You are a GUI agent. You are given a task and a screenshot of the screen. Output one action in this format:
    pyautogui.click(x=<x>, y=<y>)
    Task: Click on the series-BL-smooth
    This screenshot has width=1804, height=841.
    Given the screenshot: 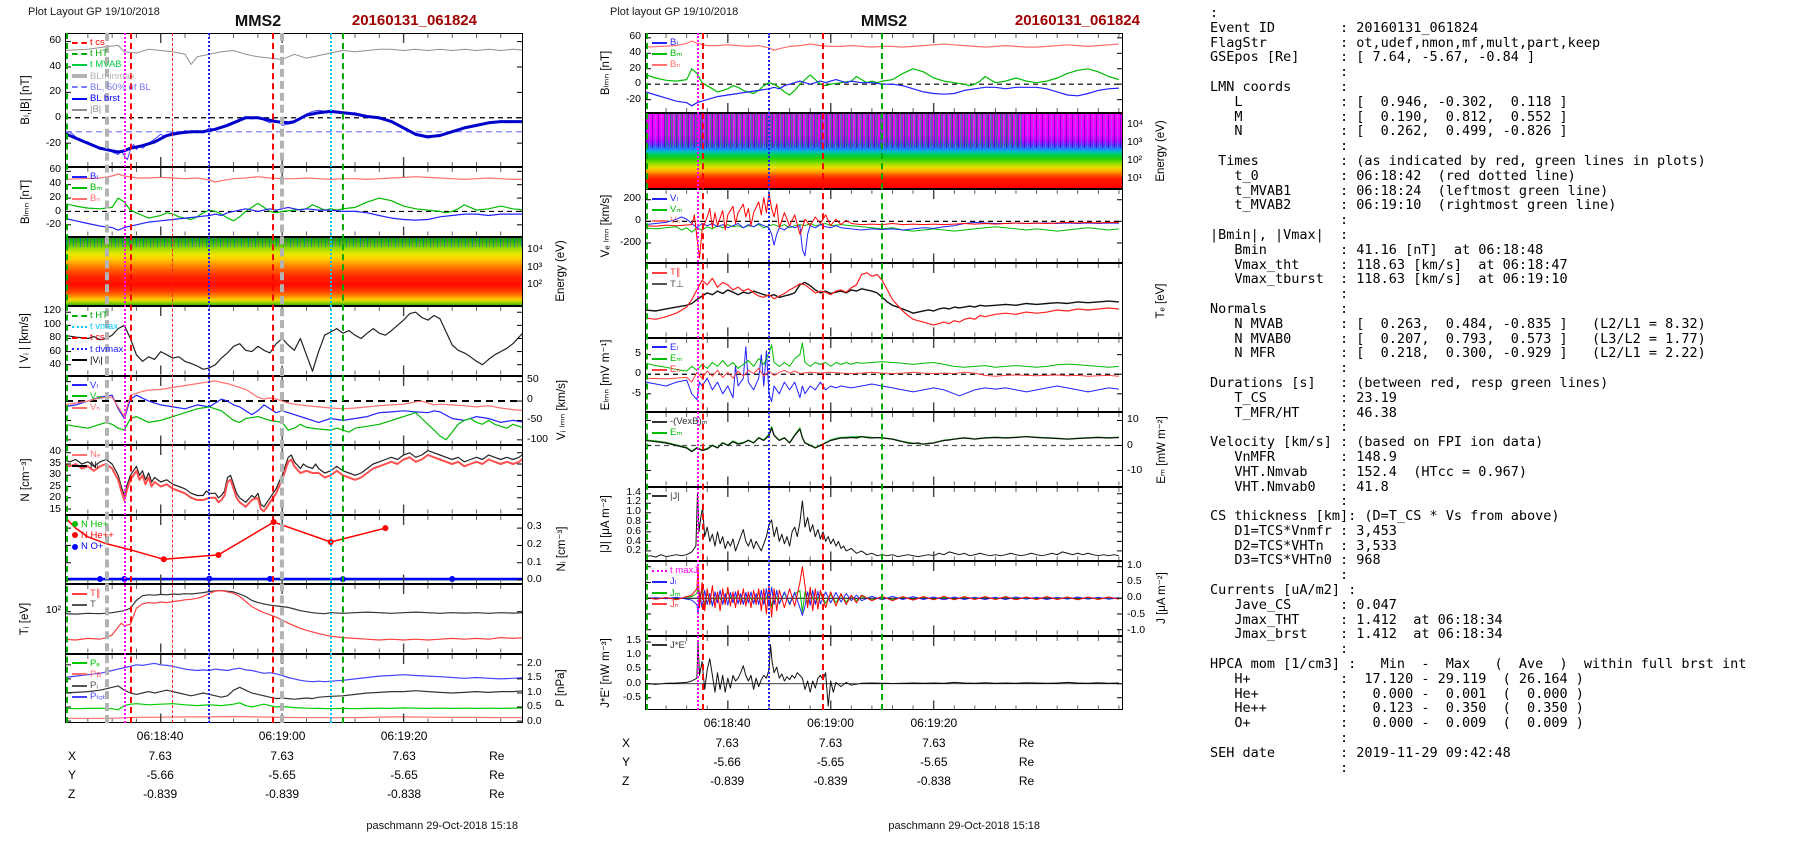 What is the action you would take?
    pyautogui.click(x=294, y=131)
    